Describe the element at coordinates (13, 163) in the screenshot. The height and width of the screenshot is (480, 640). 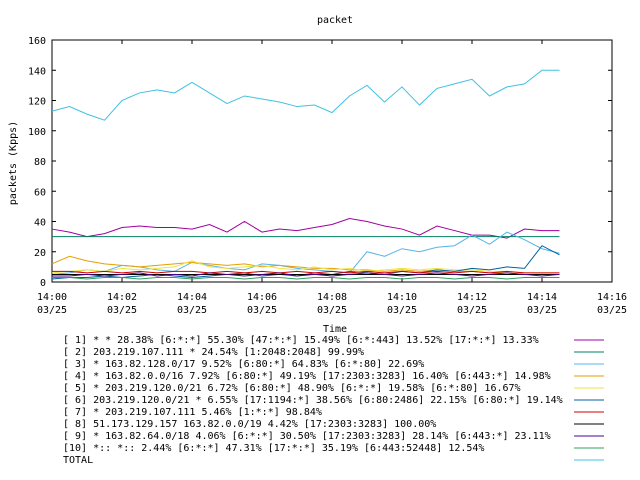
I see `y-axis-label: packets (Kpps)` at that location.